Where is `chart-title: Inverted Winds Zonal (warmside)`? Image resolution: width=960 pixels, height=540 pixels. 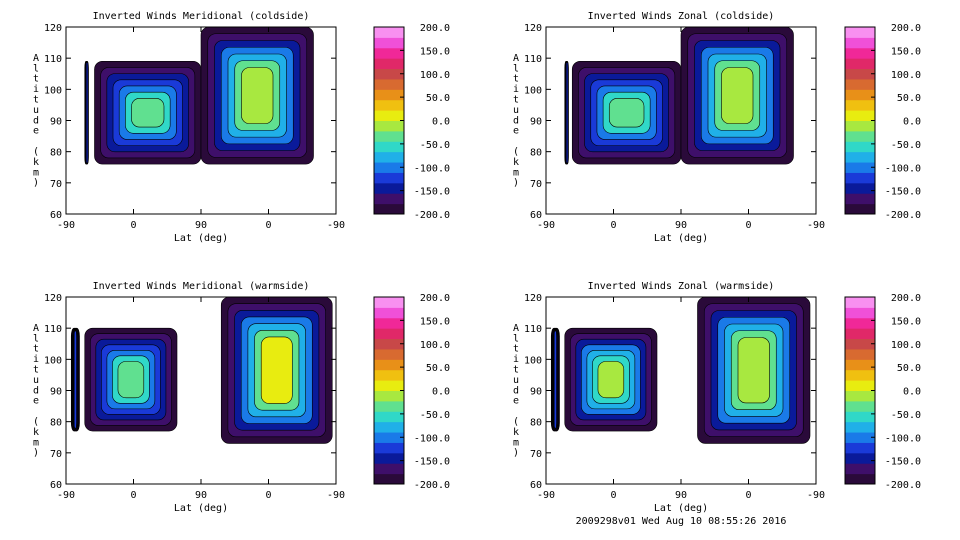 chart-title: Inverted Winds Zonal (warmside) is located at coordinates (681, 286).